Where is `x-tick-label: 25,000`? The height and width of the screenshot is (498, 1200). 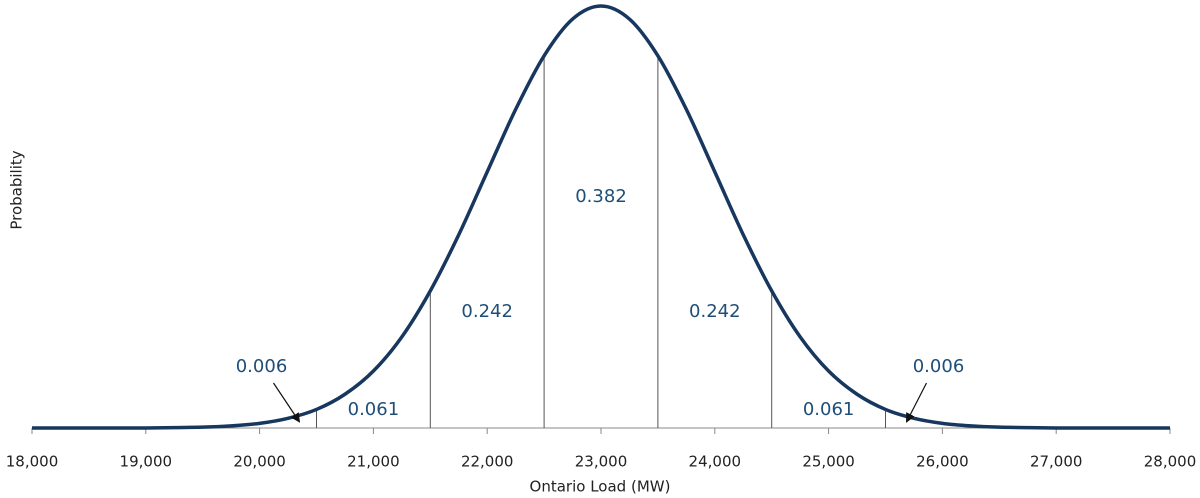 x-tick-label: 25,000 is located at coordinates (828, 462).